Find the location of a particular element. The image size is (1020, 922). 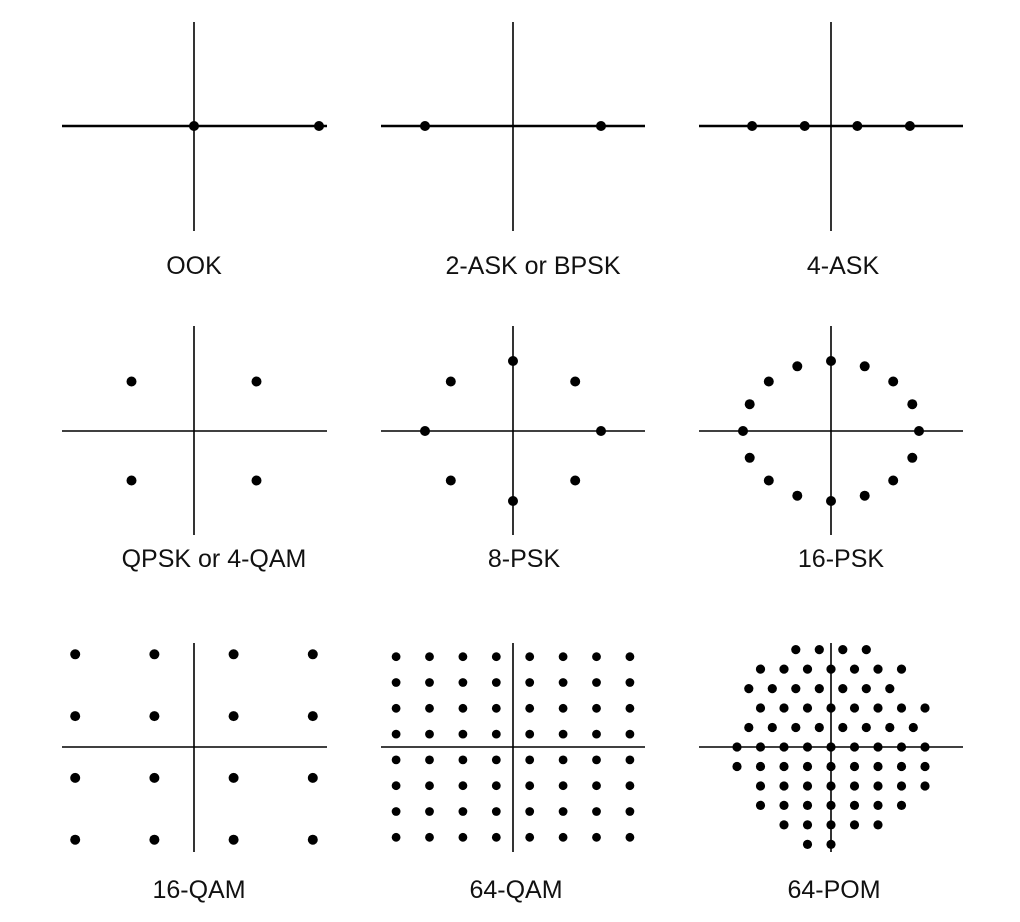

label-2-ask-bpsk: 2-ASK or BPSK is located at coordinates (532, 266).